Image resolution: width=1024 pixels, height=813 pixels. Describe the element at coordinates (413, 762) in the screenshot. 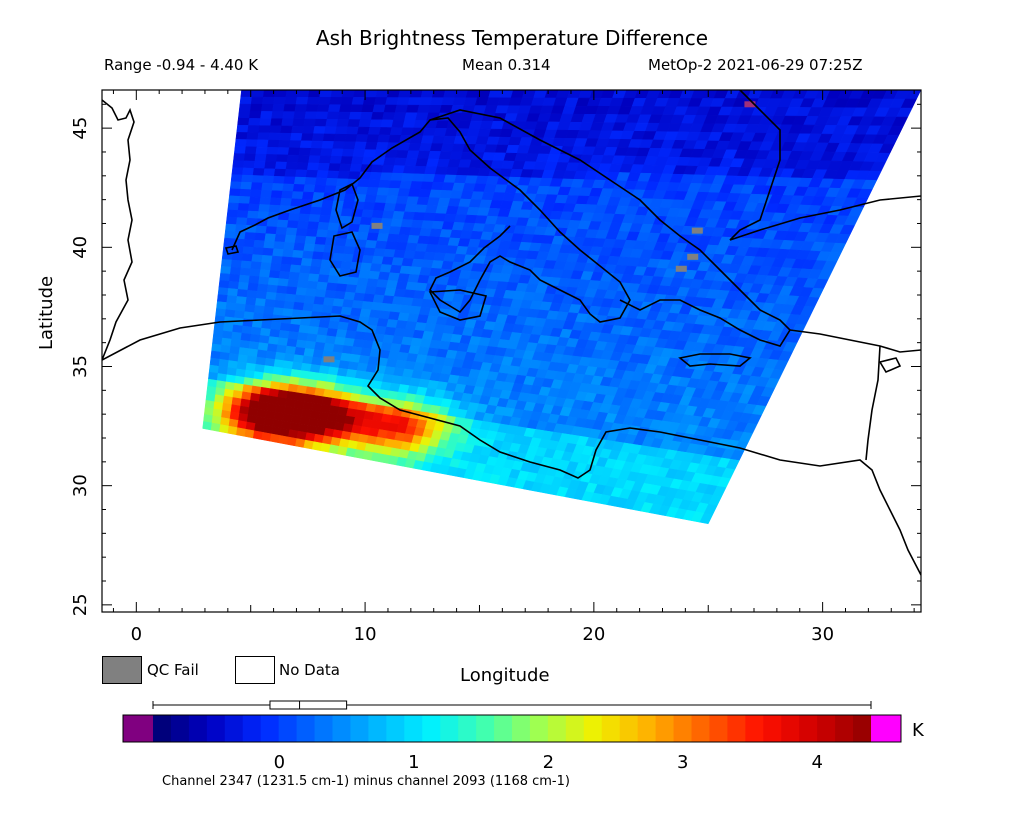

I see `colorbar-tick-label: 1` at that location.